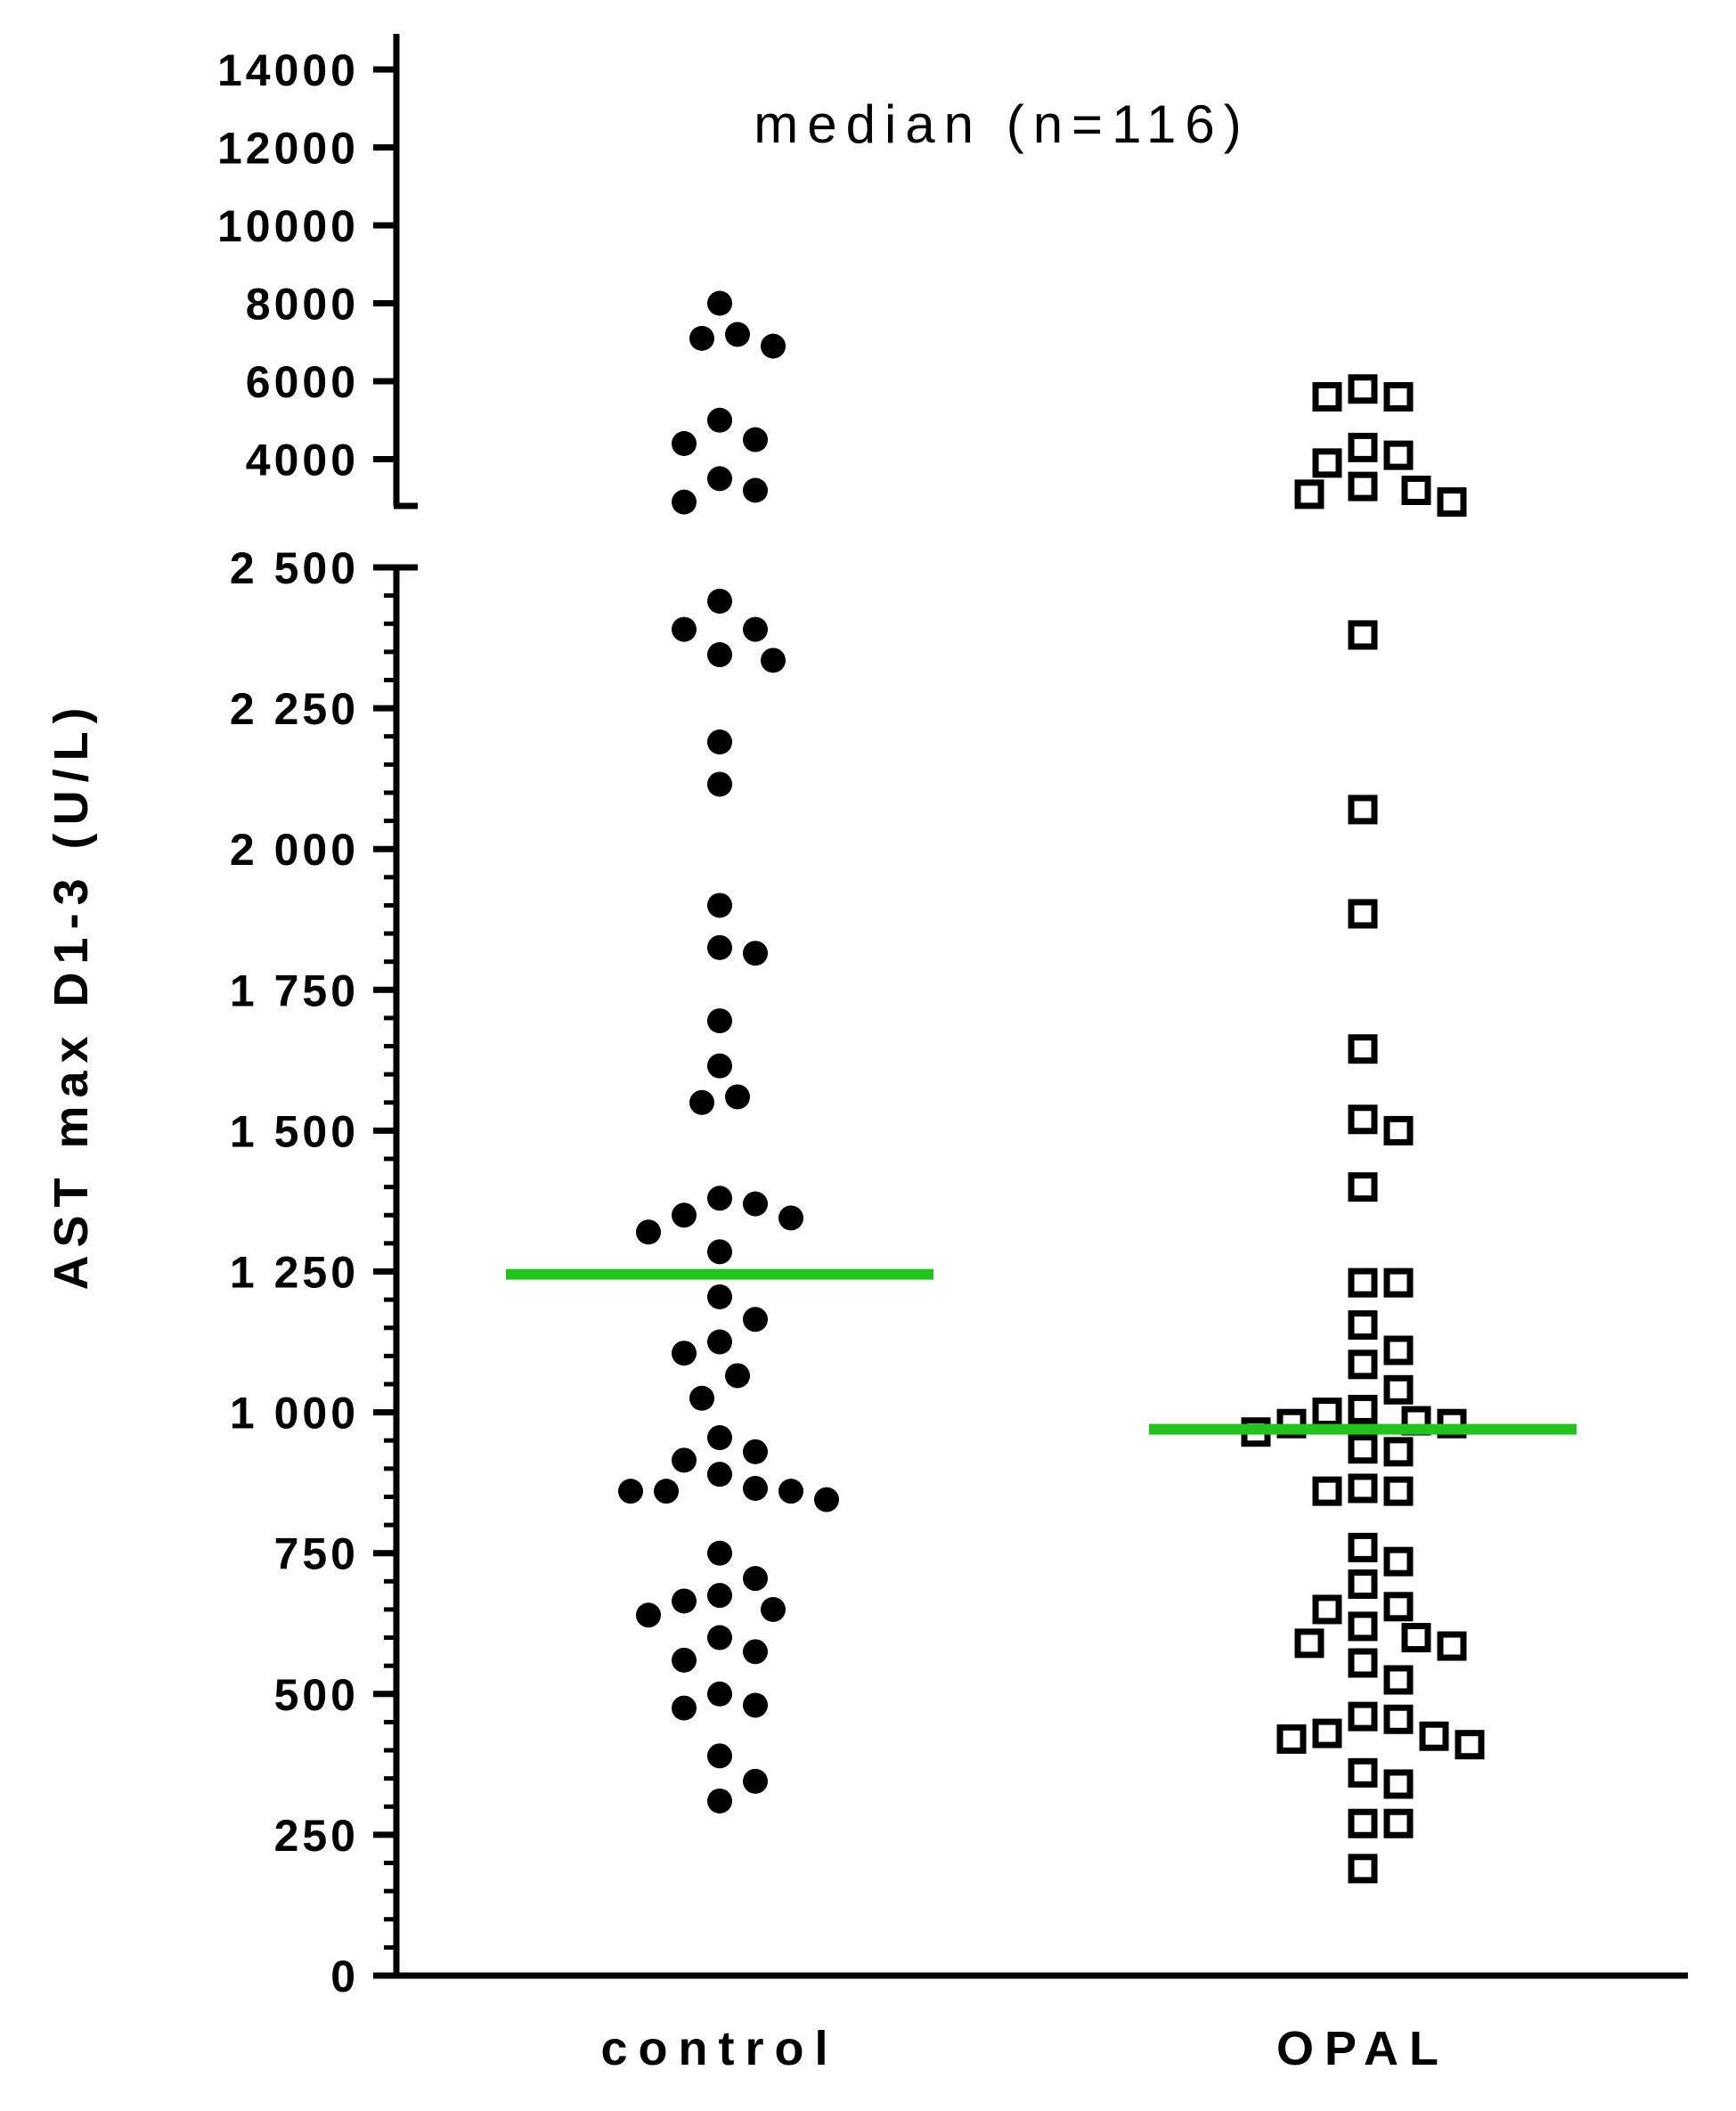 The image size is (1736, 2111). Describe the element at coordinates (303, 382) in the screenshot. I see `y-tick-label: 6000` at that location.